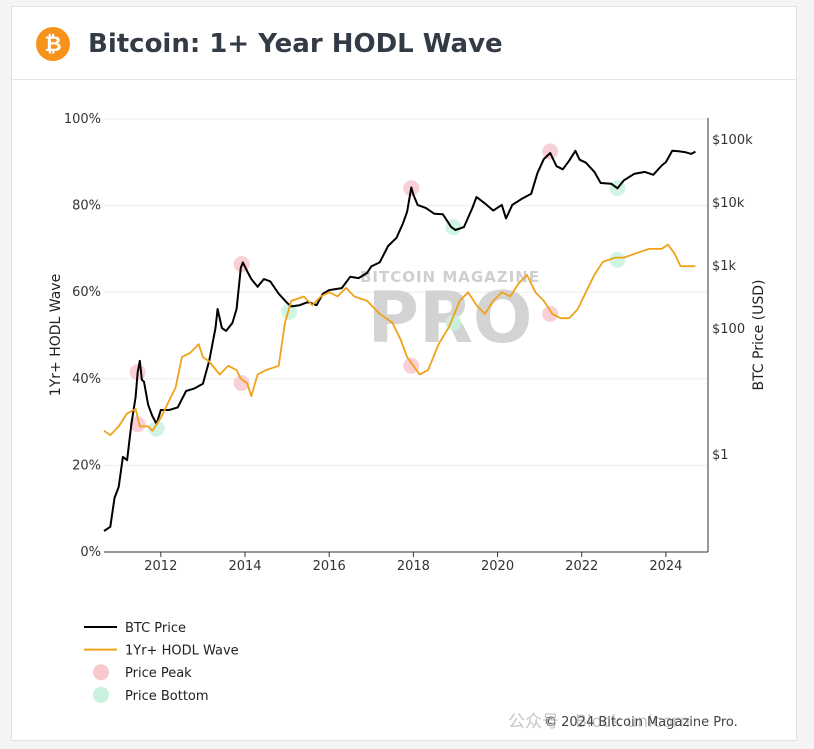 The image size is (814, 749). Describe the element at coordinates (101, 694) in the screenshot. I see `legend-price-bottom-swatch` at that location.